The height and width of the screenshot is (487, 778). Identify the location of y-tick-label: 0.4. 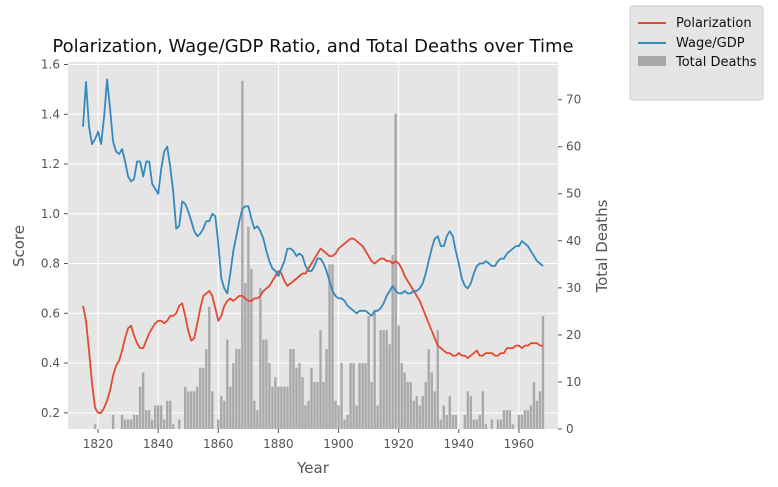
(50, 363).